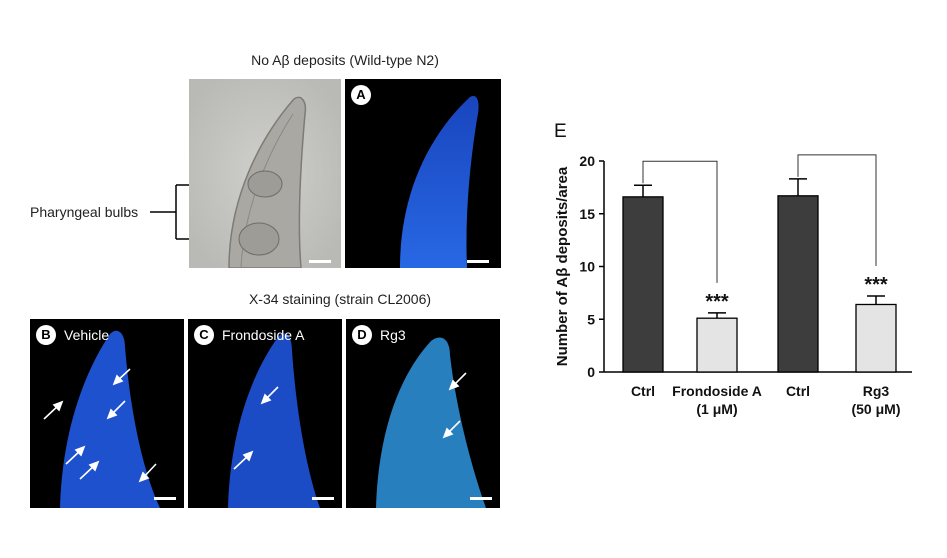  What do you see at coordinates (716, 409) in the screenshot?
I see `x-tick-sublabel-1: (1 μM)` at bounding box center [716, 409].